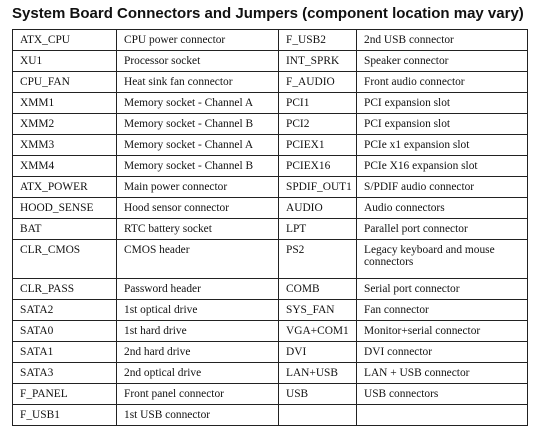 The width and height of the screenshot is (537, 428). Describe the element at coordinates (317, 124) in the screenshot. I see `right-connector-code: PCI2` at that location.